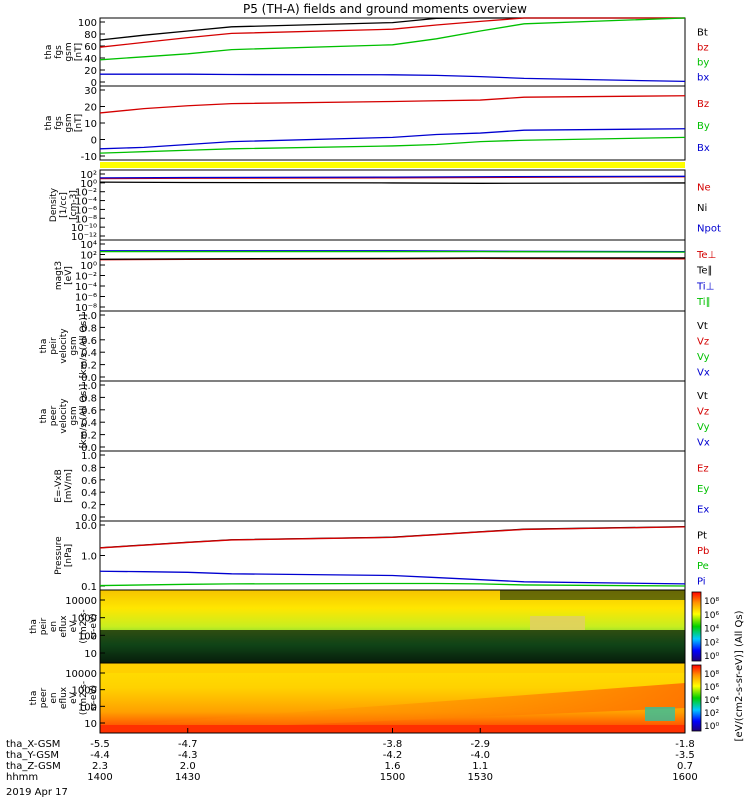 Image resolution: width=750 pixels, height=800 pixels. I want to click on legend-entry: Ne, so click(704, 187).